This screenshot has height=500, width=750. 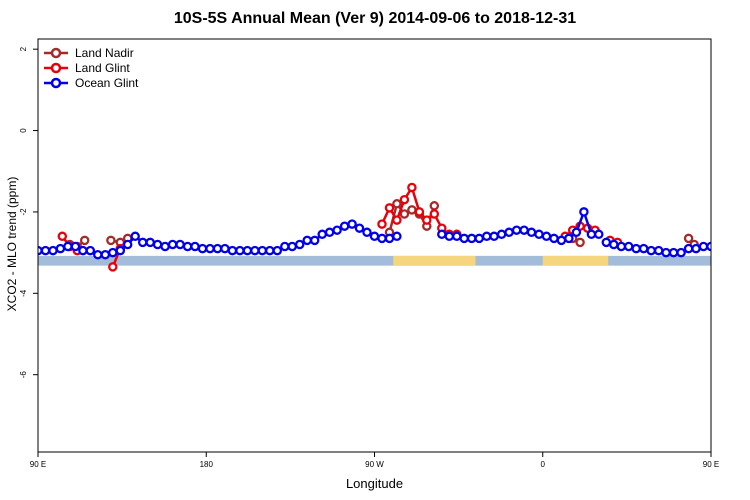 What do you see at coordinates (104, 53) in the screenshot?
I see `legend-land-nadir-label: Land Nadir` at bounding box center [104, 53].